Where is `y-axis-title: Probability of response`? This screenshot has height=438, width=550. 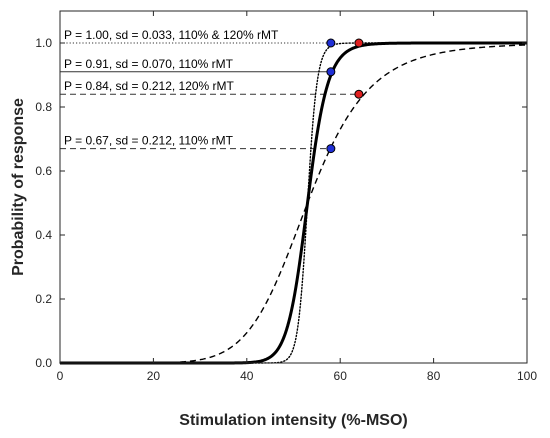
y-axis-title: Probability of response is located at coordinates (18, 187).